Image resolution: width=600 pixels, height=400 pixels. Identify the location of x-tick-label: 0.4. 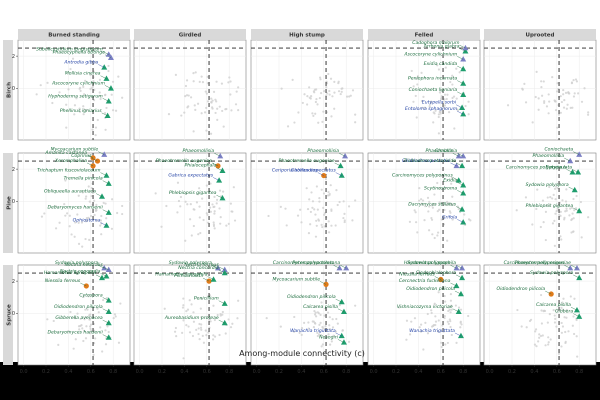
(301, 372).